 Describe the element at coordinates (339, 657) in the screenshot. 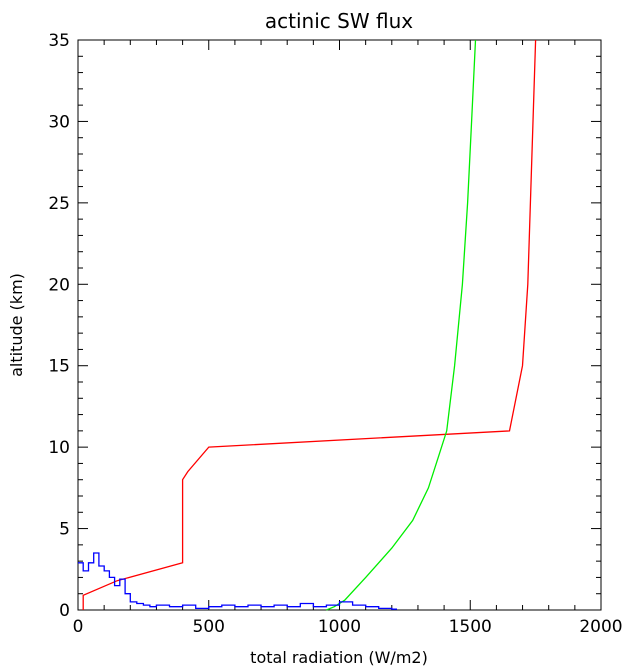

I see `x-axis-title: total radiation (W/m2)` at that location.